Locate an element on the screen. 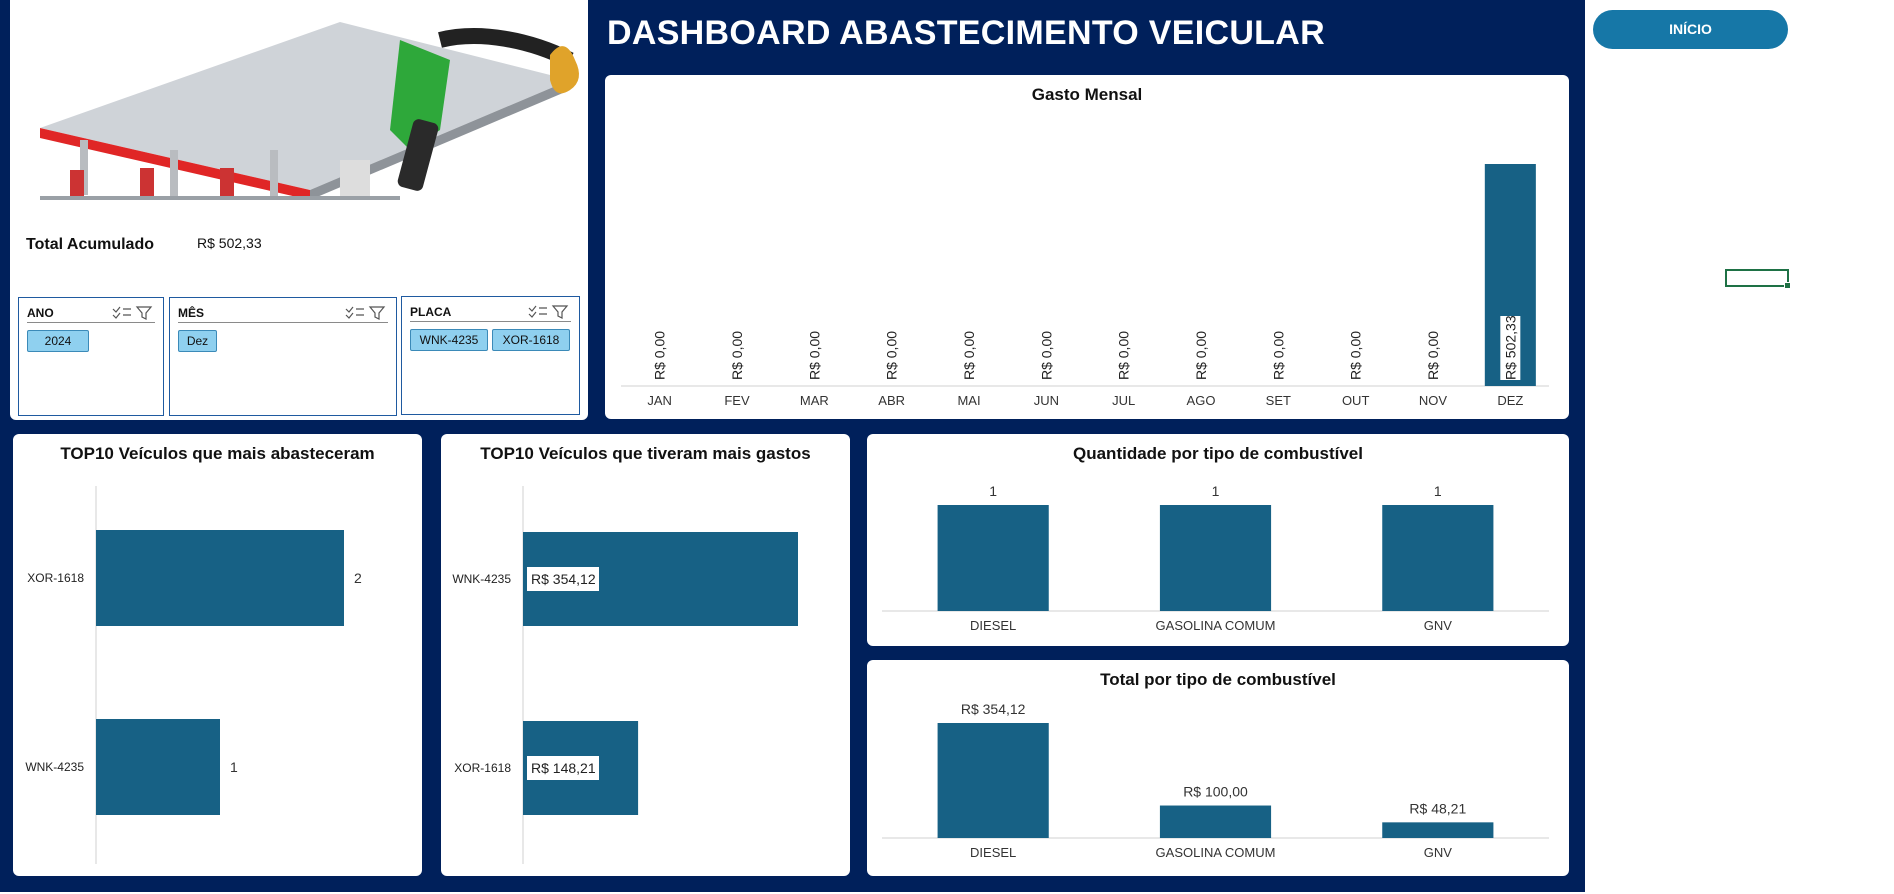 The height and width of the screenshot is (894, 1894). slicer-placa-item: WNK-4235 is located at coordinates (449, 340).